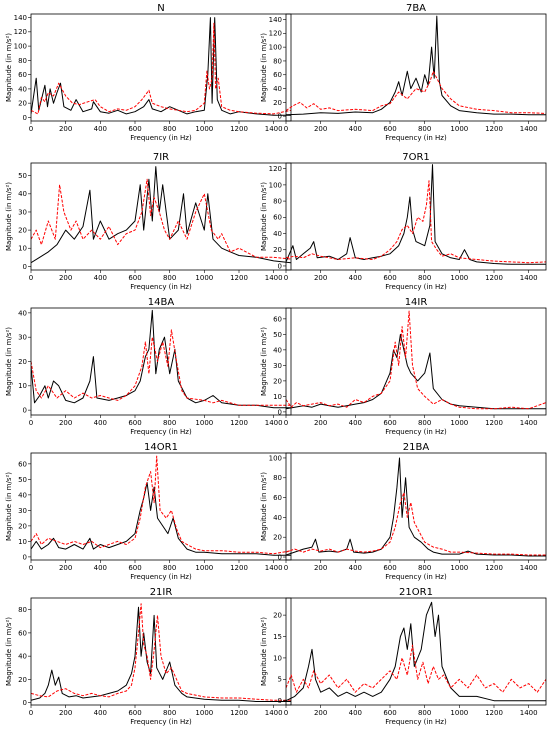 The image size is (550, 735). What do you see at coordinates (160, 8) in the screenshot?
I see `subplot-title: N` at bounding box center [160, 8].